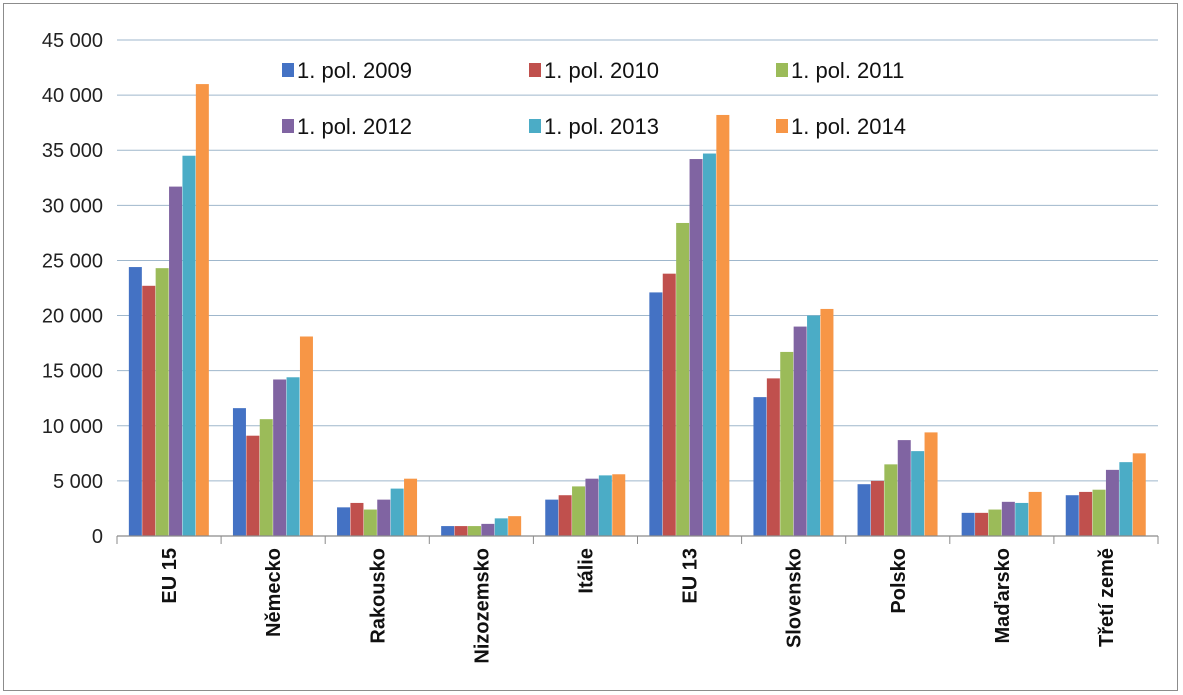 This screenshot has height=695, width=1183. Describe the element at coordinates (78, 482) in the screenshot. I see `y-tick-label: 5 000` at that location.